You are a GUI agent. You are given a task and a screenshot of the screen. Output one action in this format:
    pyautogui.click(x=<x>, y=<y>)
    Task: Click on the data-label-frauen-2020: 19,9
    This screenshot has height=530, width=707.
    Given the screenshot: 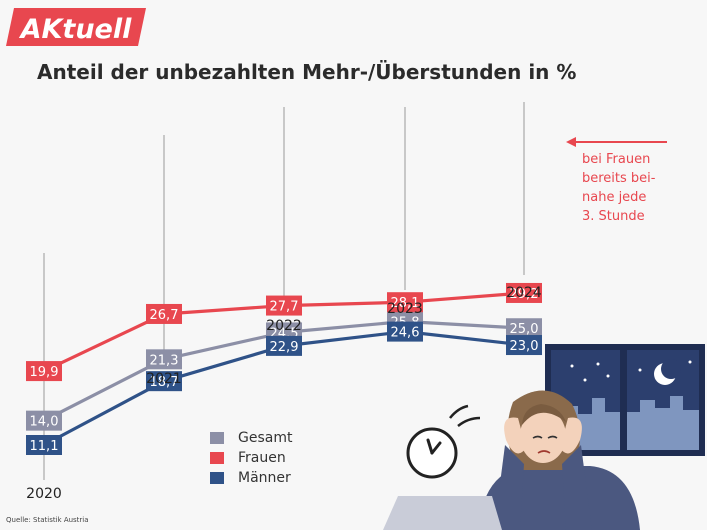 What is the action you would take?
    pyautogui.click(x=44, y=371)
    